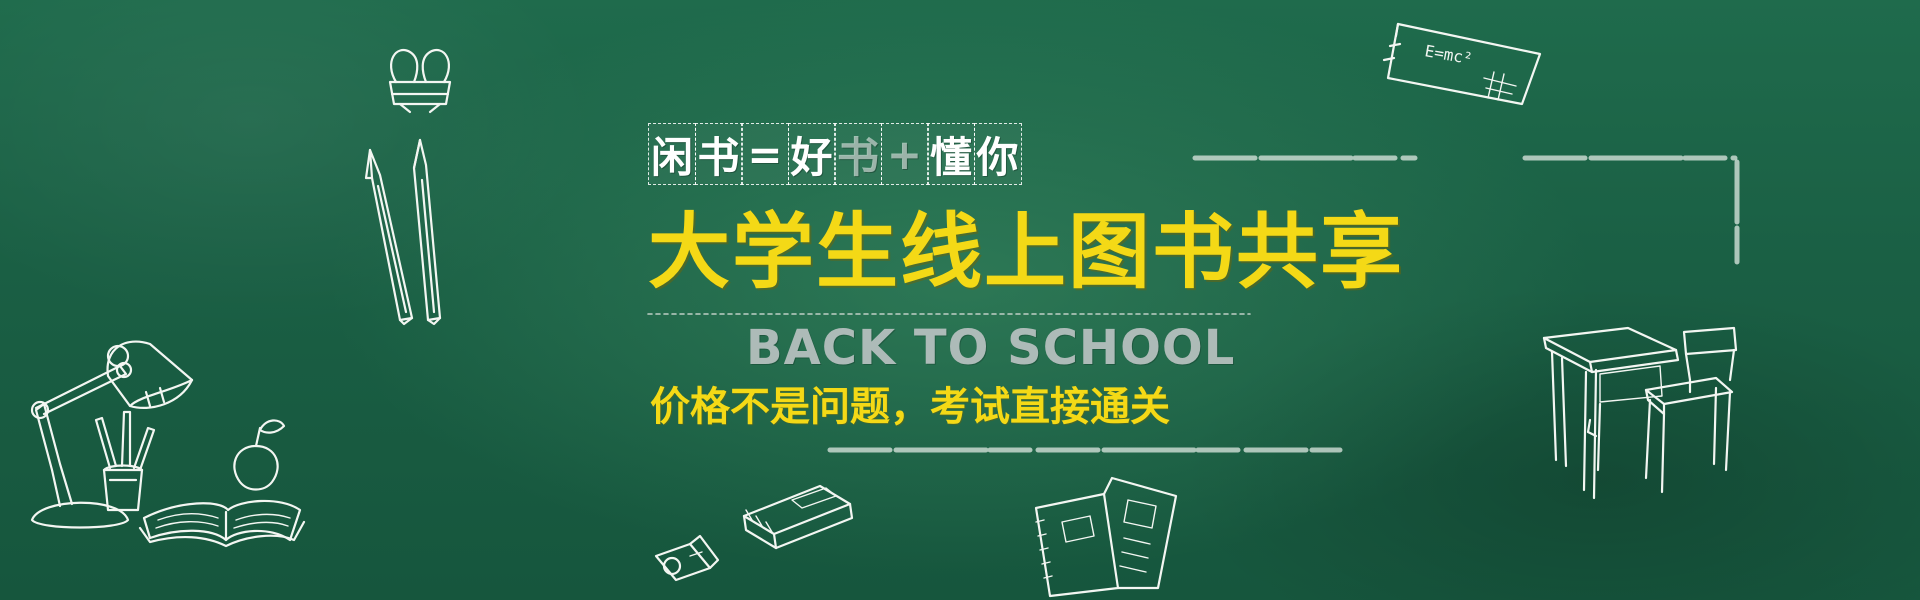 The width and height of the screenshot is (1920, 600). What do you see at coordinates (672, 154) in the screenshot?
I see `tagline-char: 闲` at bounding box center [672, 154].